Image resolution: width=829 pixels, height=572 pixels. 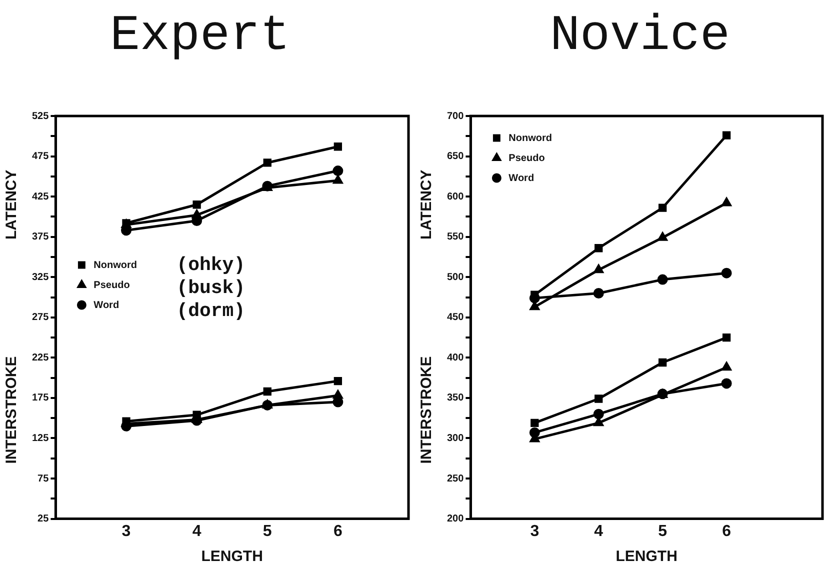 What do you see at coordinates (455, 156) in the screenshot?
I see `y-tick-label: 650` at bounding box center [455, 156].